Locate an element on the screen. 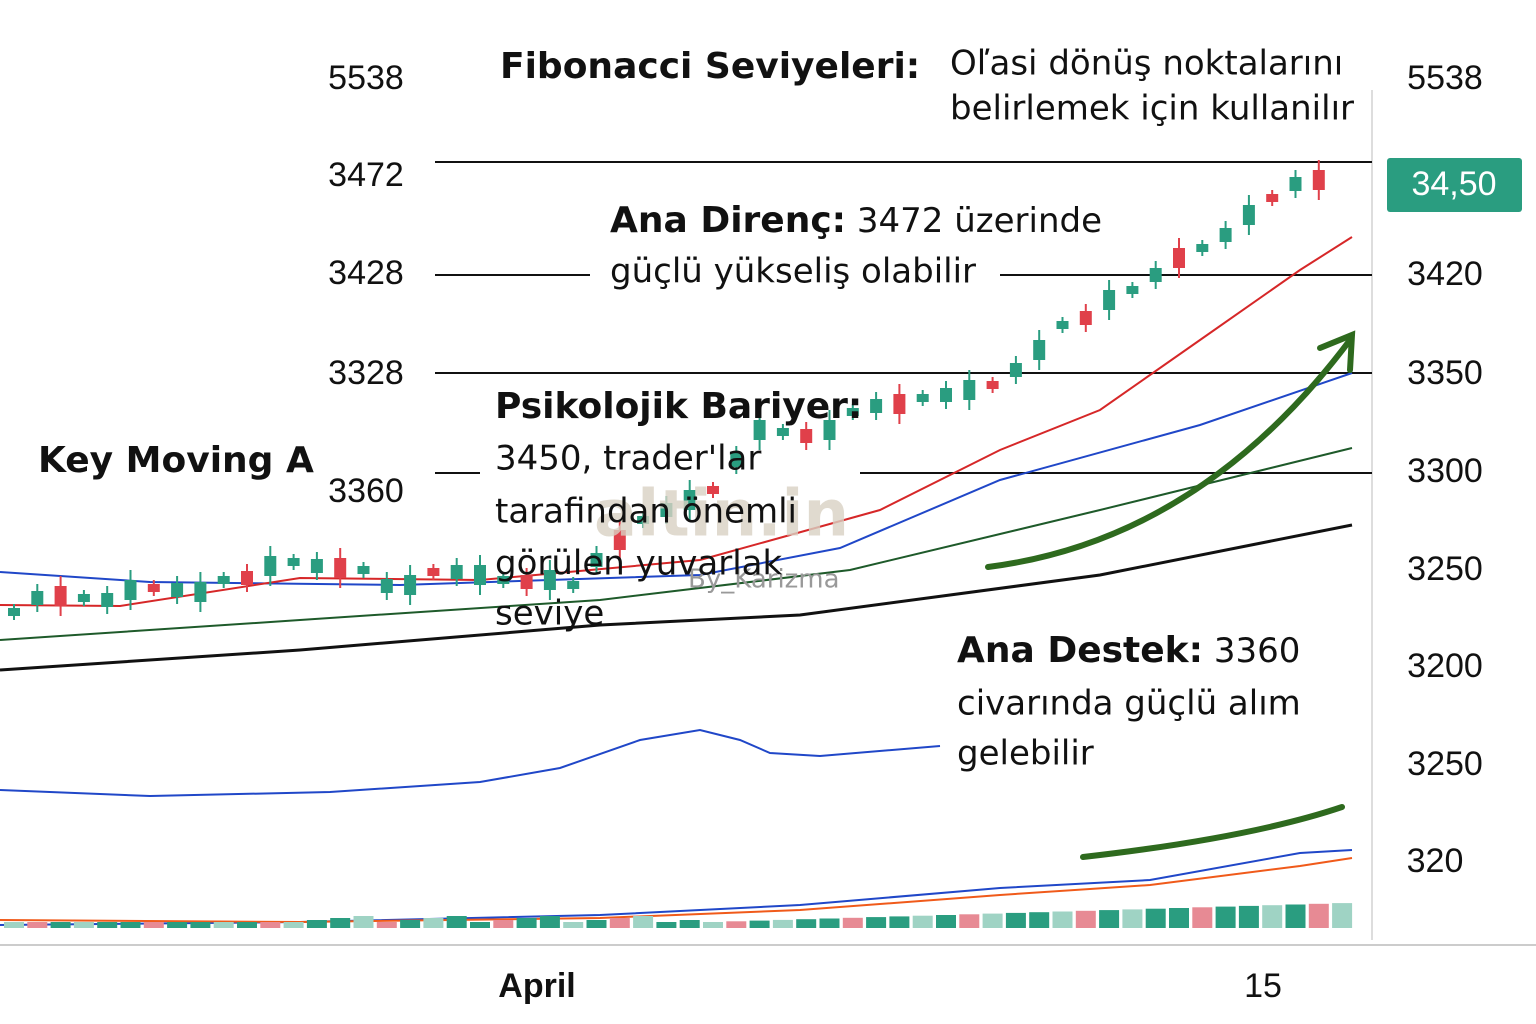 The width and height of the screenshot is (1536, 1024). right-tick: 3200 is located at coordinates (1445, 666).